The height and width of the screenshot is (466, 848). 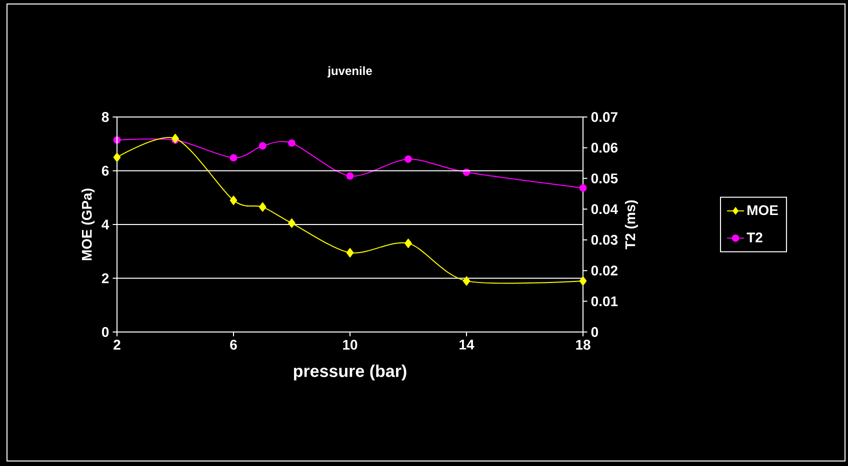 I want to click on y2-tick-label: 0.06, so click(x=604, y=147).